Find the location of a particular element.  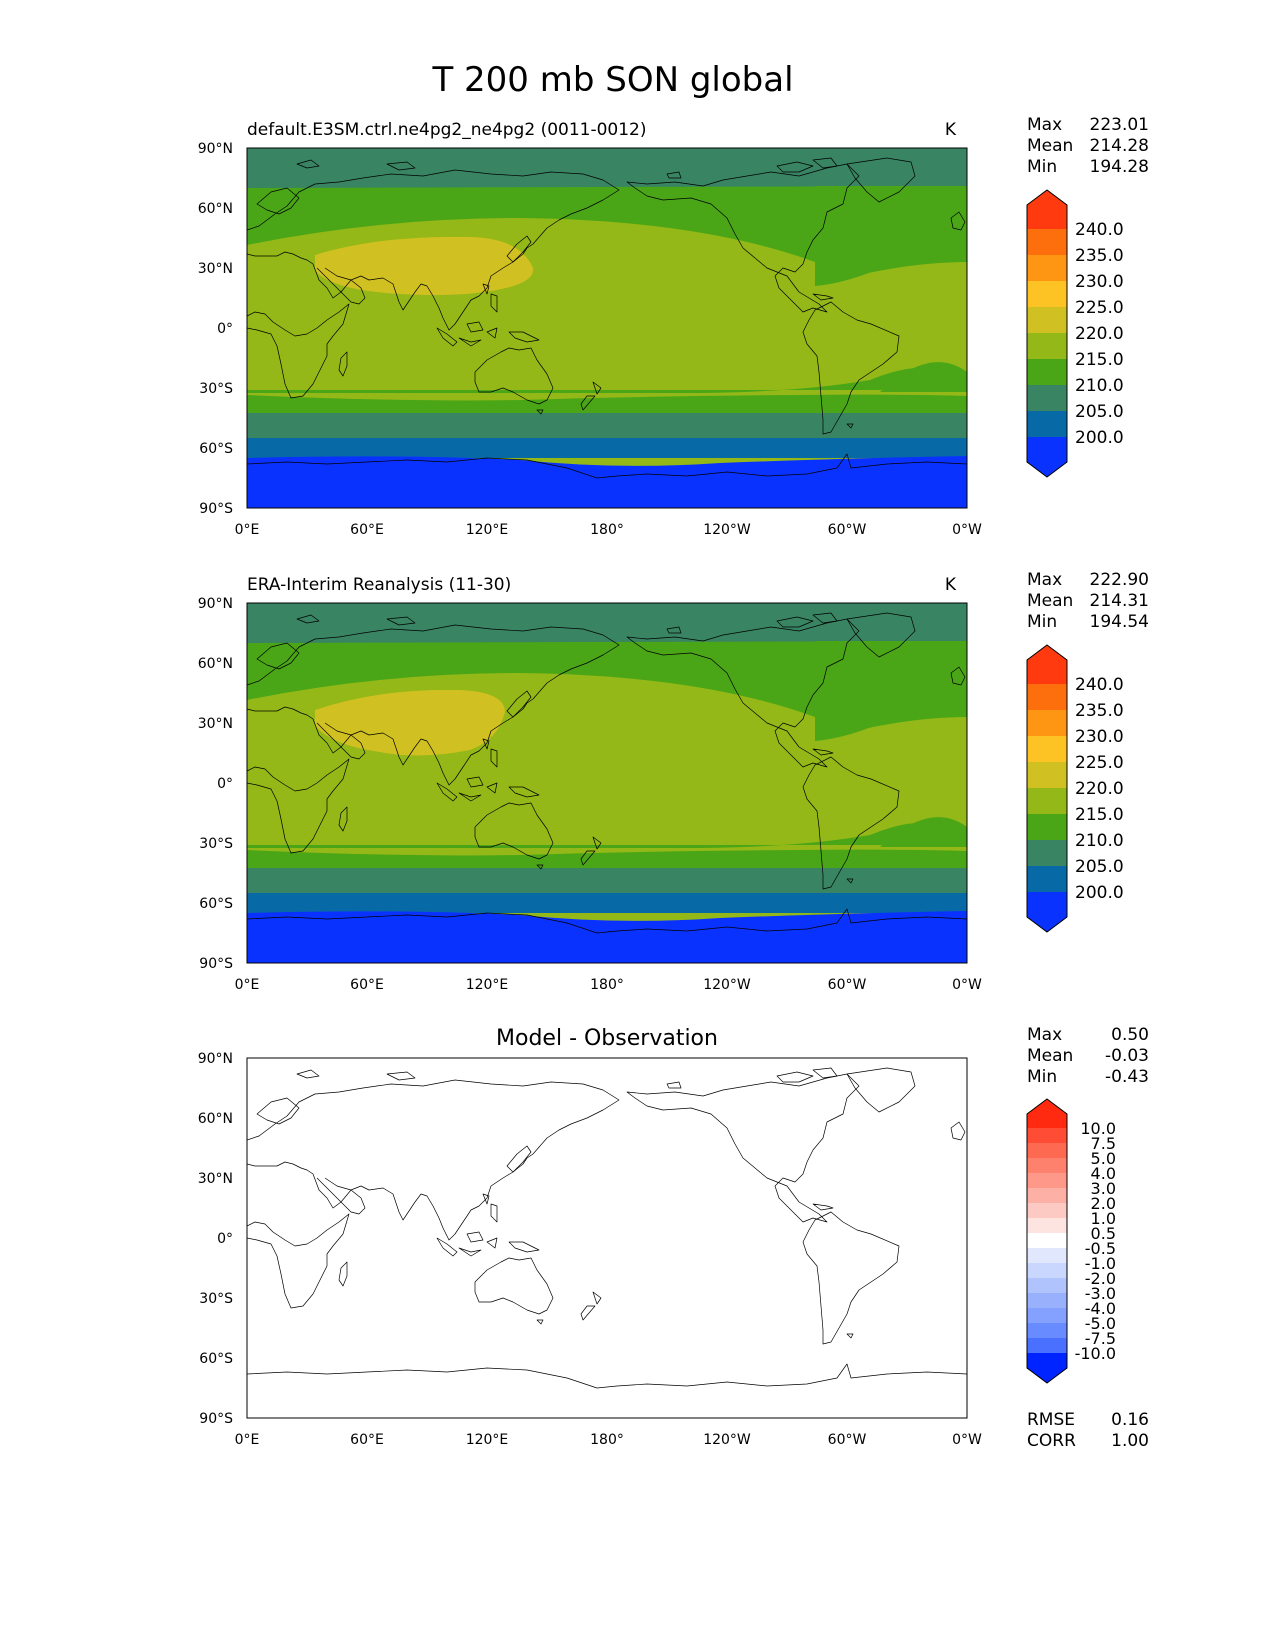

stat-label: Mean is located at coordinates (1050, 146).